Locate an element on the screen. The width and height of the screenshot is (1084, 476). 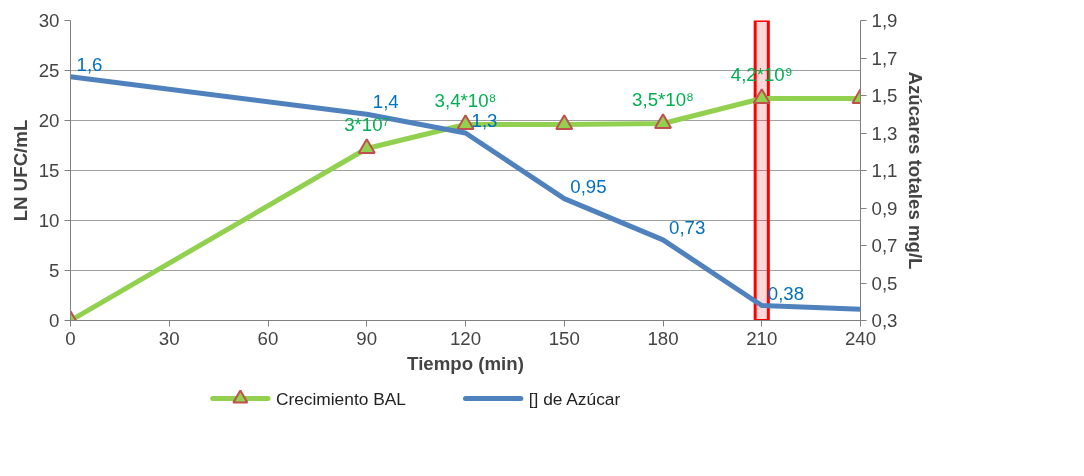
y2-tick-label: 1,1 is located at coordinates (884, 170).